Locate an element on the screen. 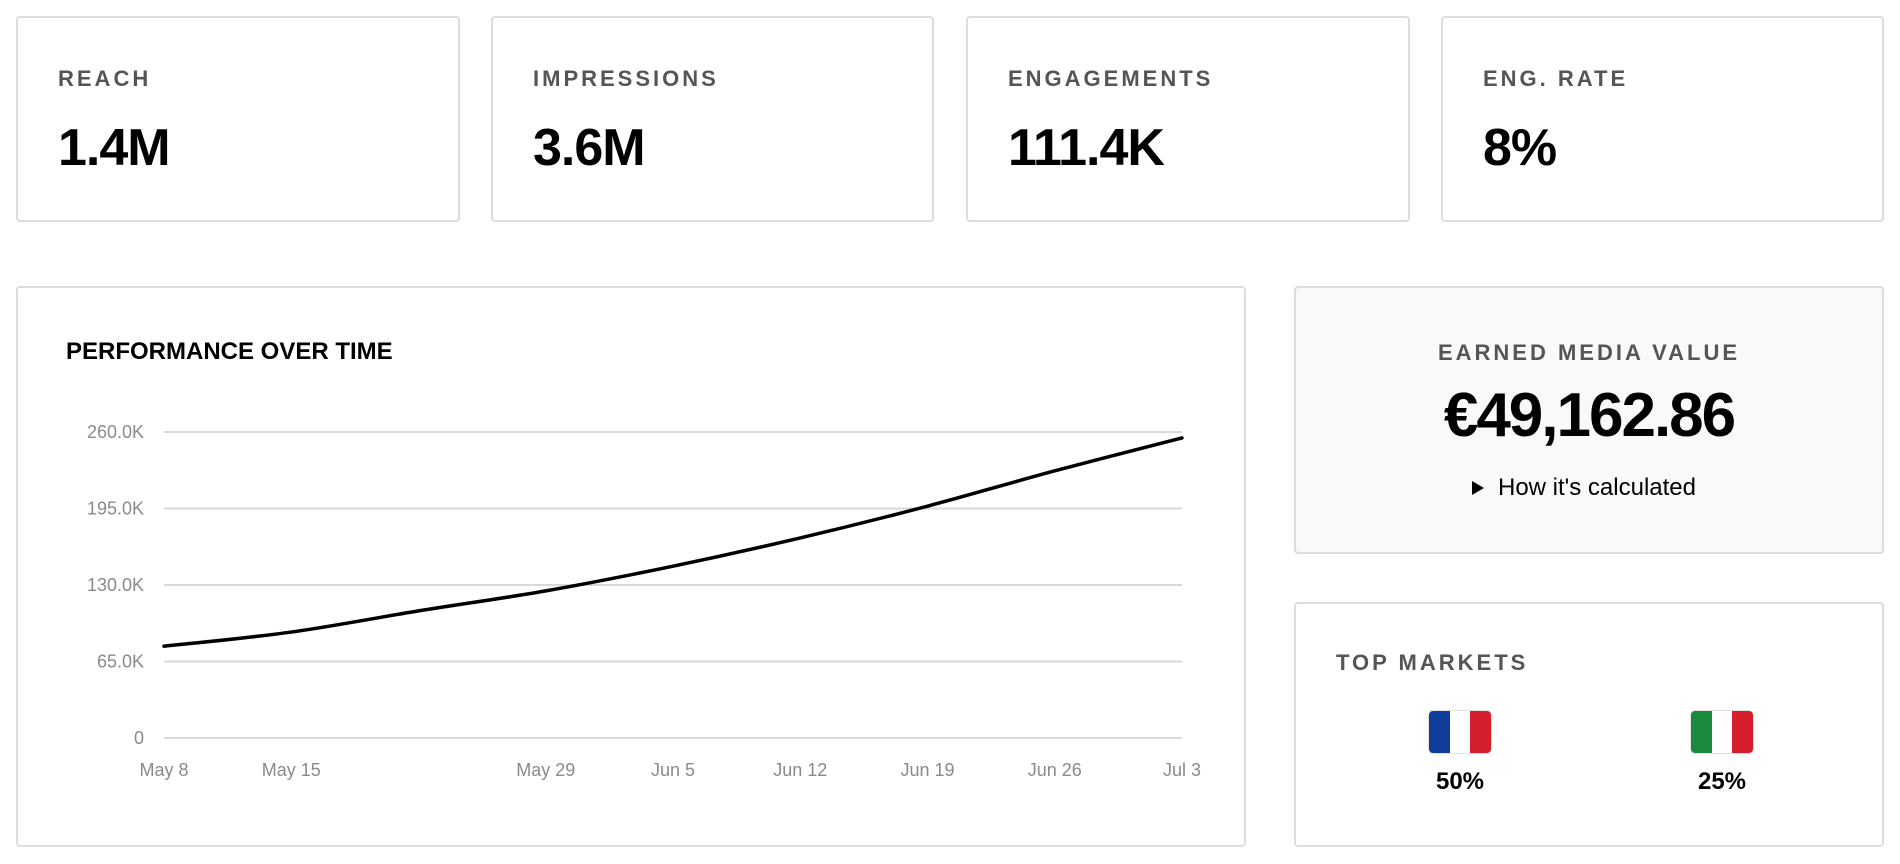  kpi-value: 8% is located at coordinates (1520, 148).